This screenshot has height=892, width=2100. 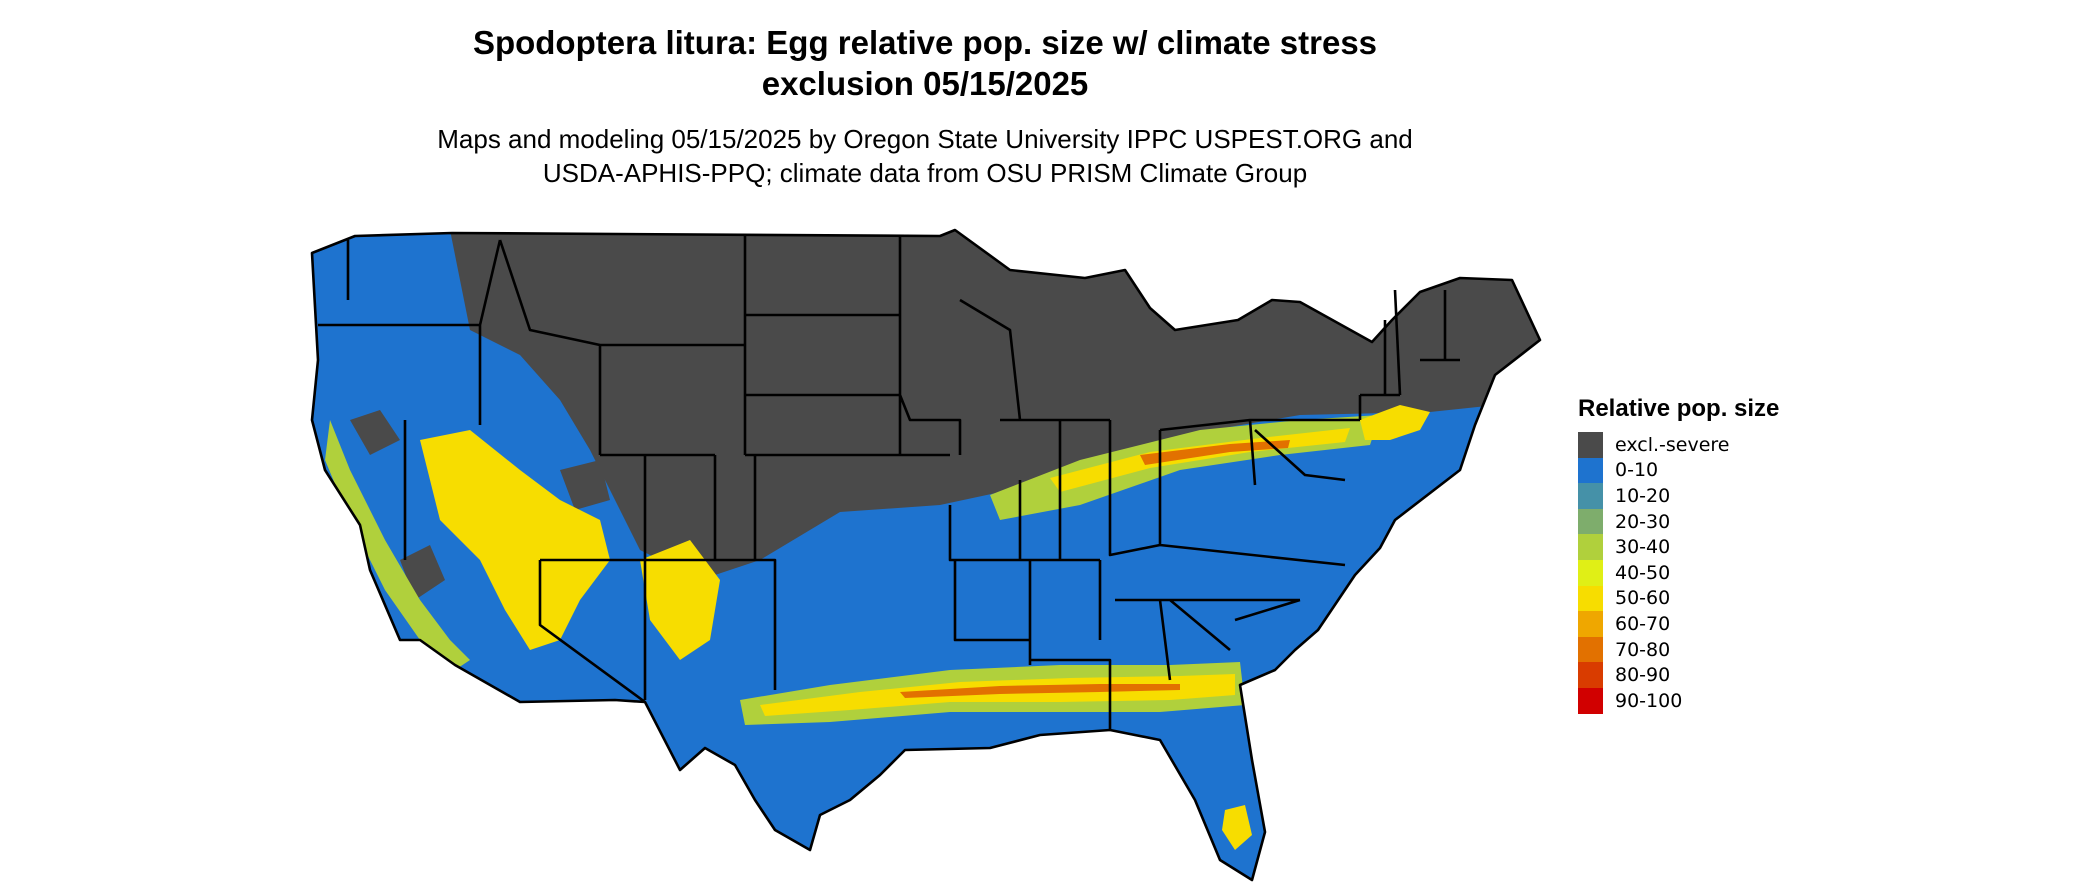 What do you see at coordinates (1672, 444) in the screenshot?
I see `legend-label: excl.-severe` at bounding box center [1672, 444].